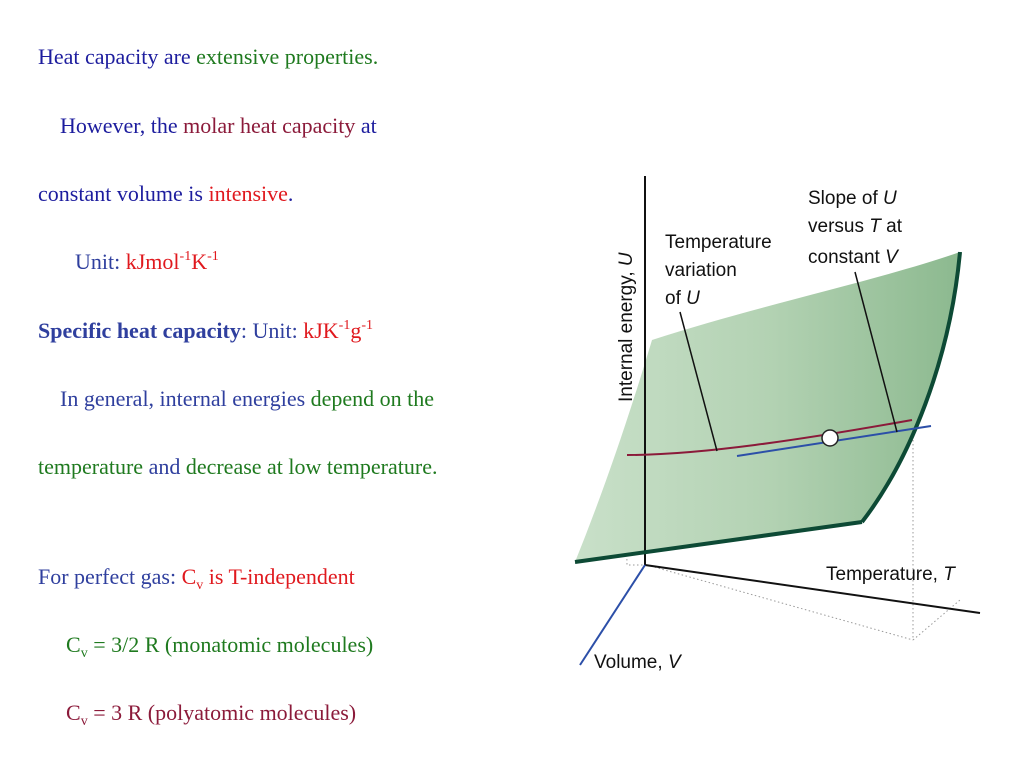  What do you see at coordinates (356, 330) in the screenshot?
I see `text-span: g` at bounding box center [356, 330].